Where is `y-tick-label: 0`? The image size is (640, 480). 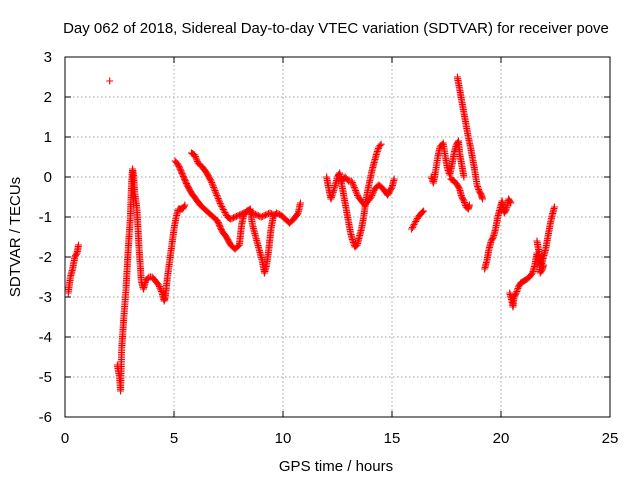 y-tick-label: 0 is located at coordinates (48, 177).